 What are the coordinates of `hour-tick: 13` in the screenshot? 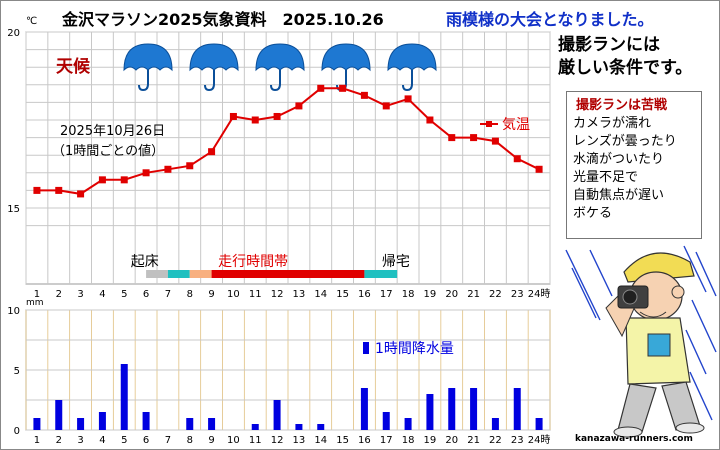 It's located at (299, 440).